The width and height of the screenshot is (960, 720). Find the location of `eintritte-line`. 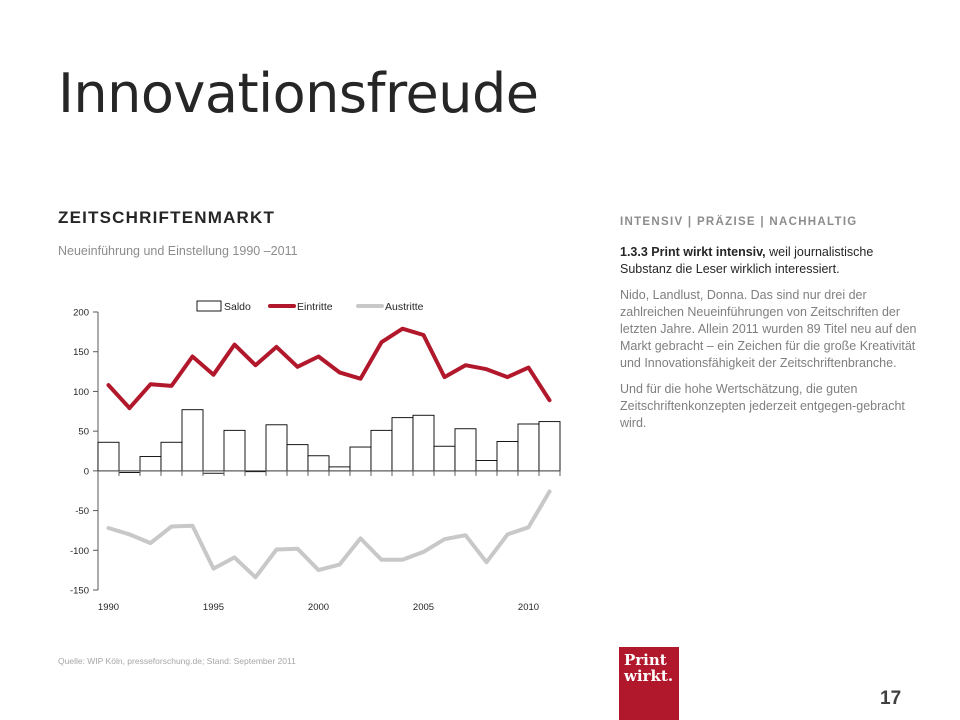

eintritte-line is located at coordinates (329, 368).